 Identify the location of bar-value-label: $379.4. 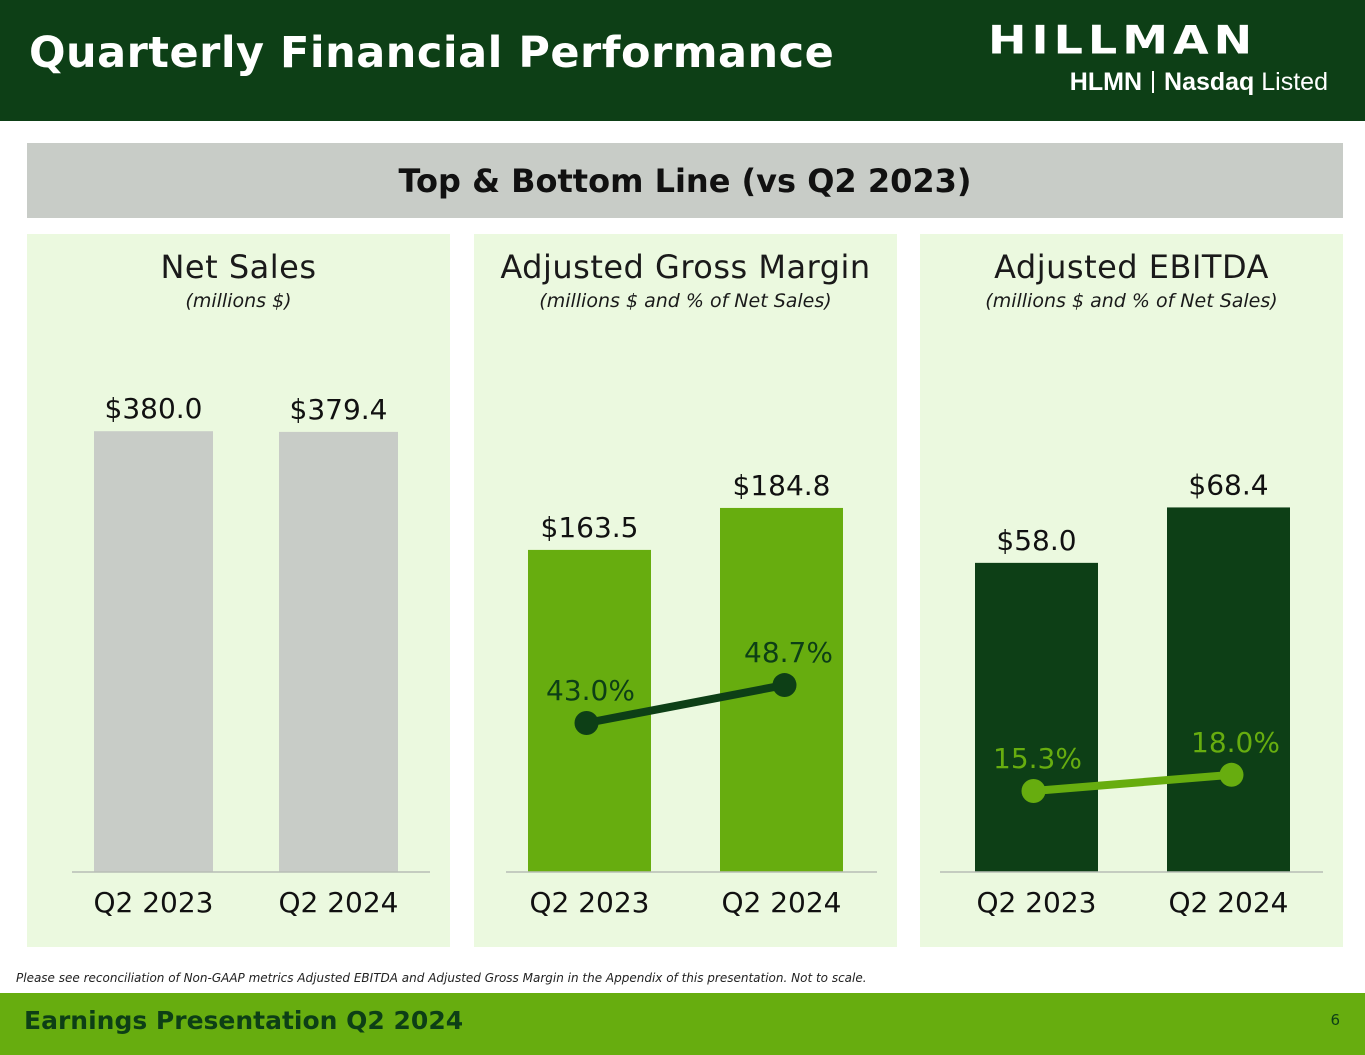
(339, 409).